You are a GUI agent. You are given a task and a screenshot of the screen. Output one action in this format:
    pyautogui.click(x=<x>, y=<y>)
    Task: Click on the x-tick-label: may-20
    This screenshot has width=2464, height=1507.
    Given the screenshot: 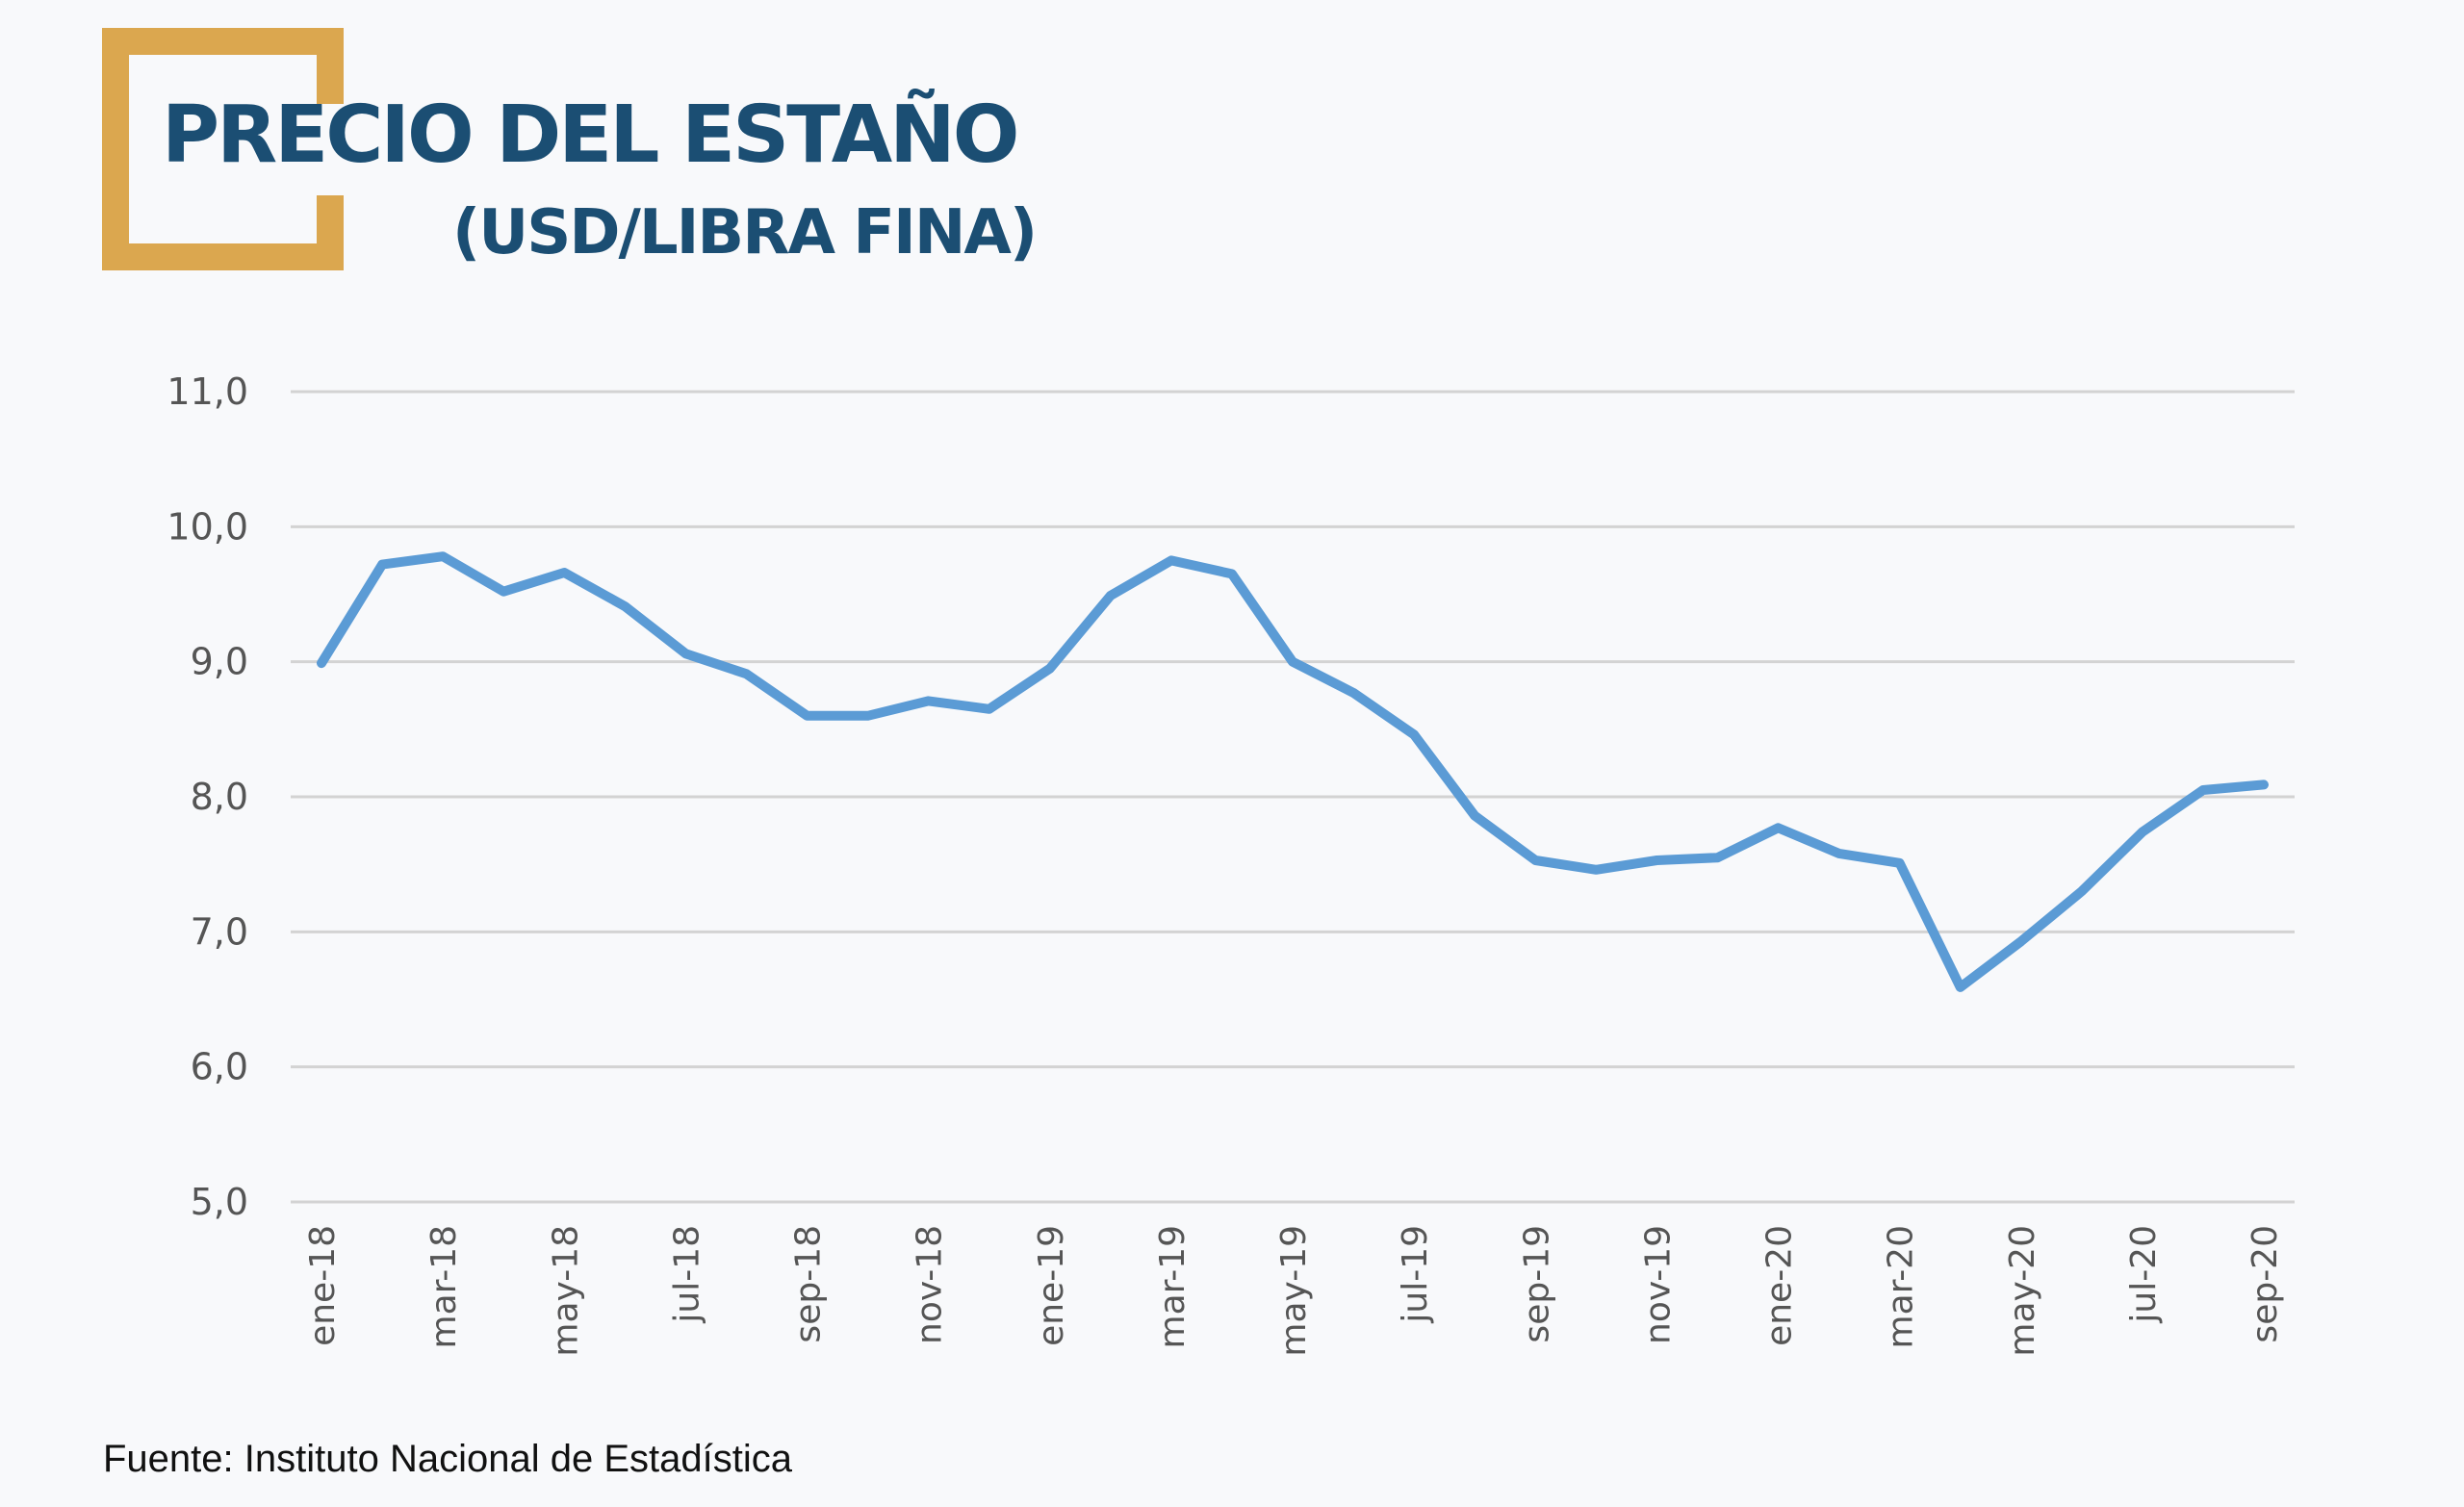 What is the action you would take?
    pyautogui.click(x=2022, y=1291)
    